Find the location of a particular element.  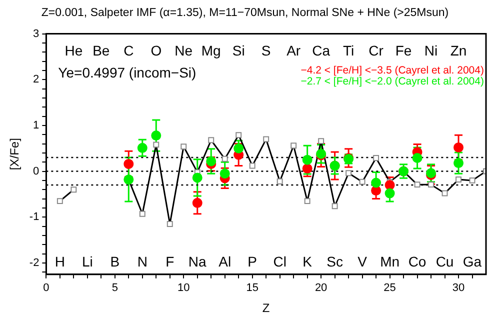

annotation: Ne is located at coordinates (183, 50).